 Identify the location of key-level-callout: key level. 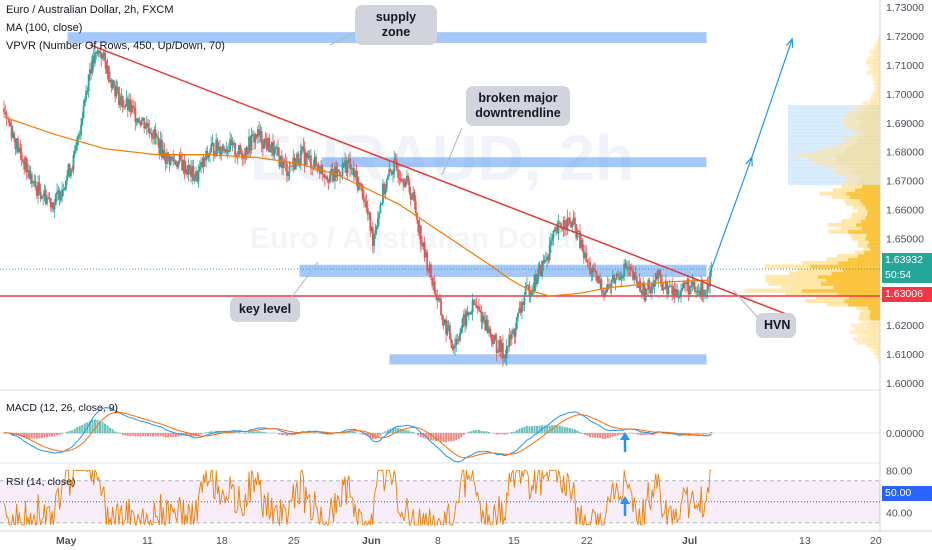
(265, 309).